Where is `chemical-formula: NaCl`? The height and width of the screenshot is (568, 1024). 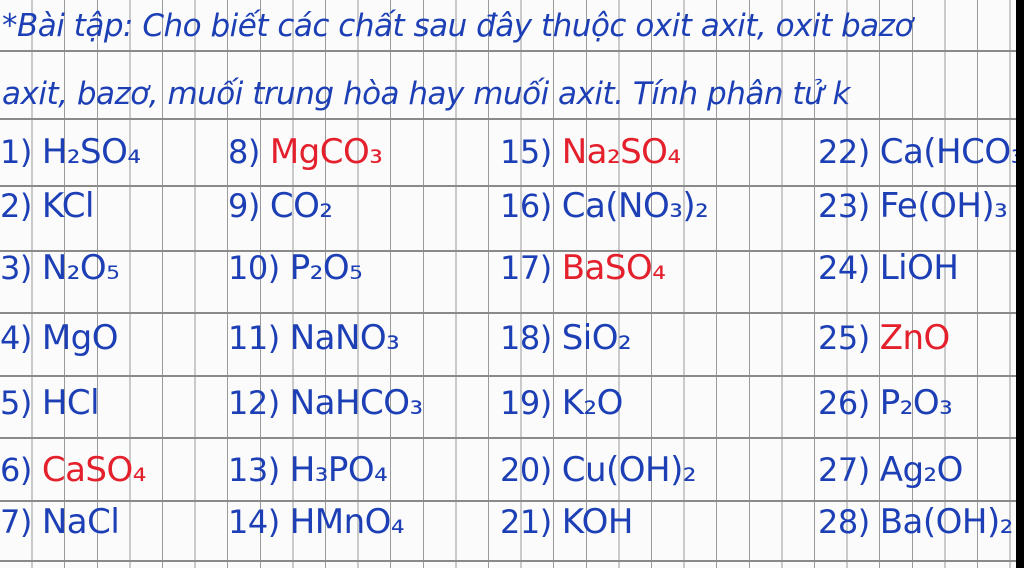 chemical-formula: NaCl is located at coordinates (80, 522).